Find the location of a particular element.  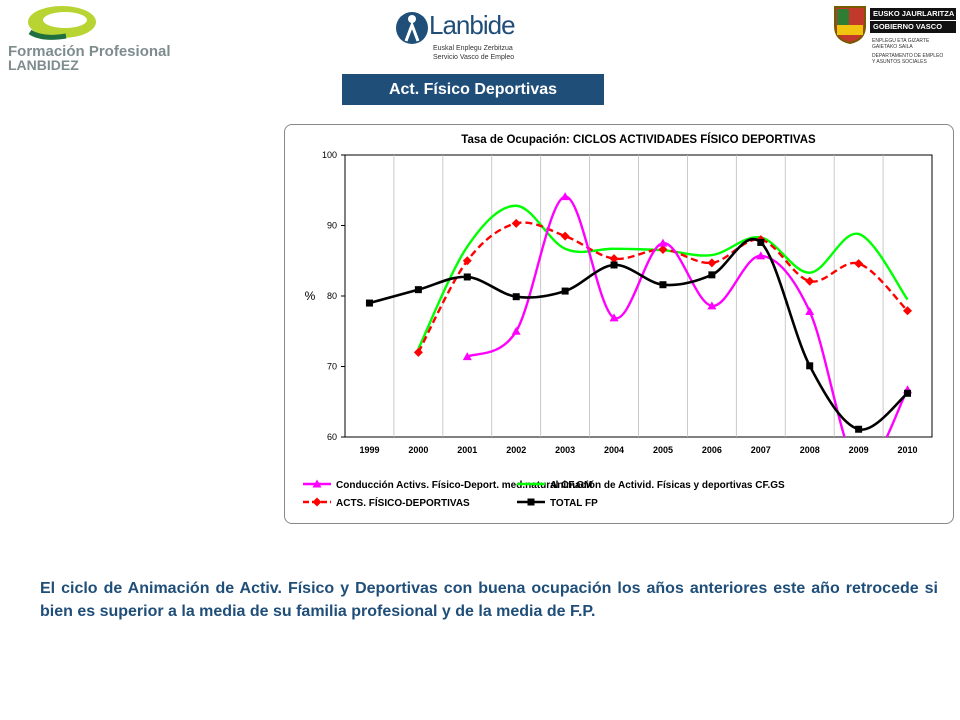

lanbide-brand: Lanbide is located at coordinates (472, 25).